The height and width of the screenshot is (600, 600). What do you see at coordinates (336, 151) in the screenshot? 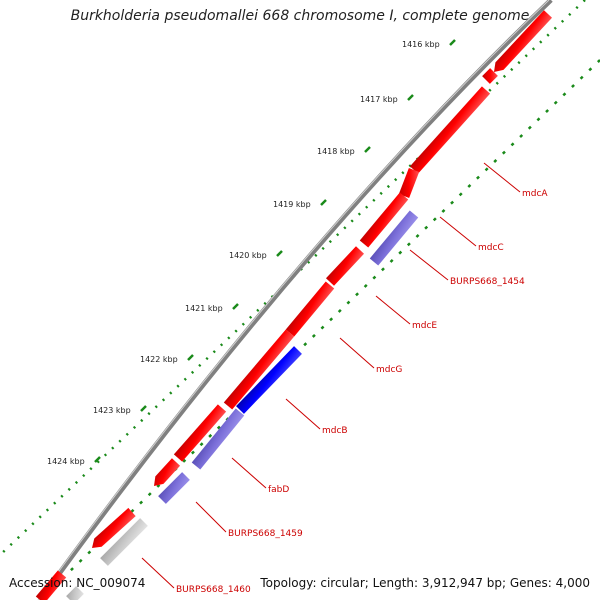
I see `tick-label: 1418 kbp` at bounding box center [336, 151].